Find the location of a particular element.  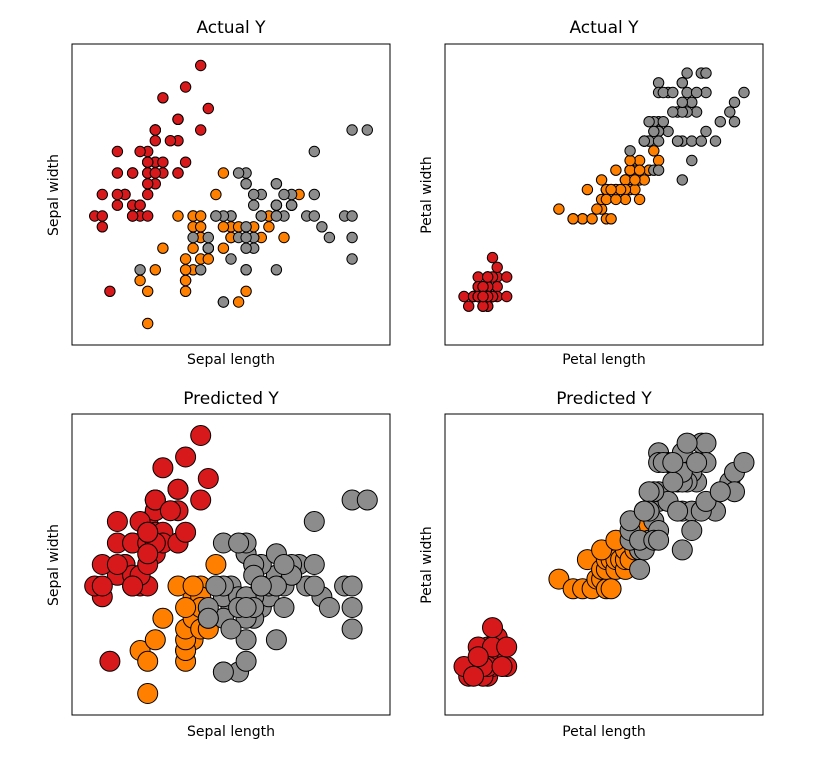

x-axis-label: Petal length is located at coordinates (604, 360).